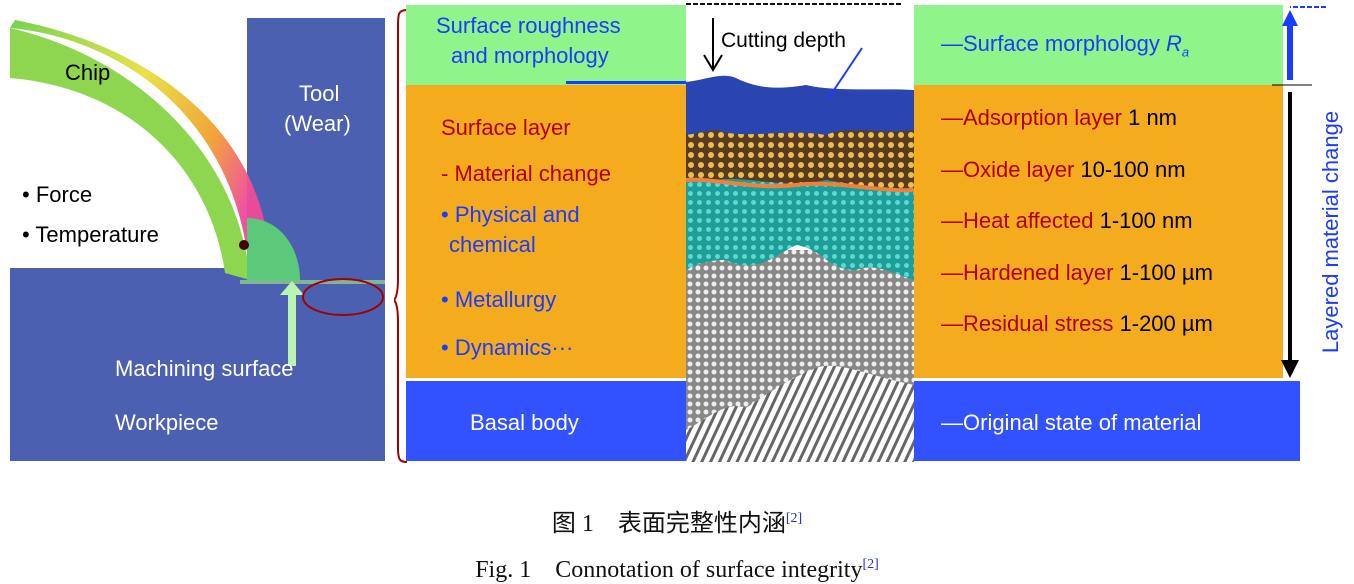 Image resolution: width=1354 pixels, height=584 pixels. I want to click on ra-subscript: a, so click(1185, 52).